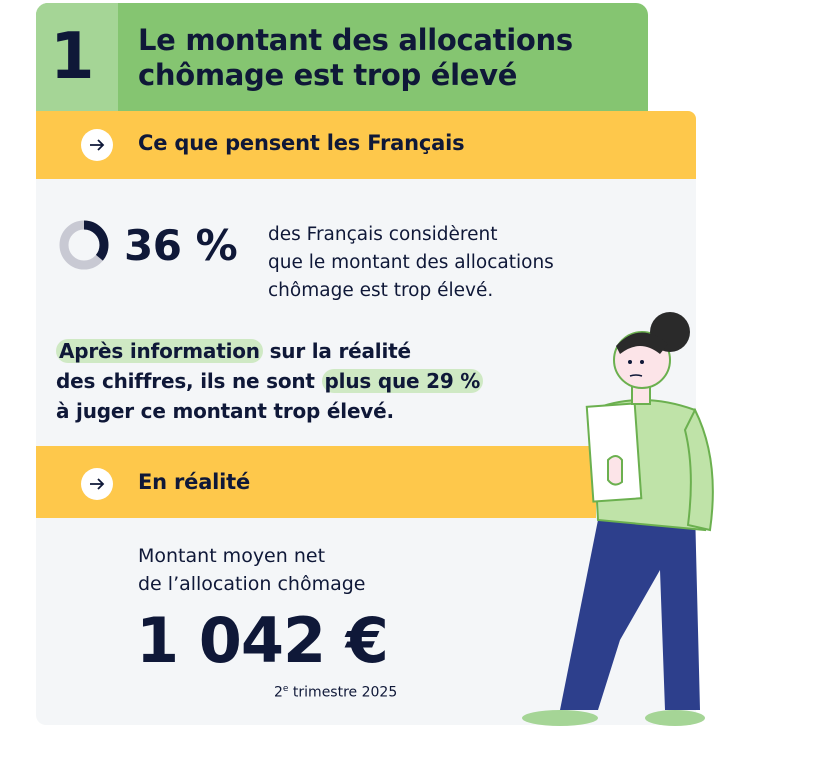 The image size is (813, 762). I want to click on amount-value: 1 042 €, so click(262, 640).